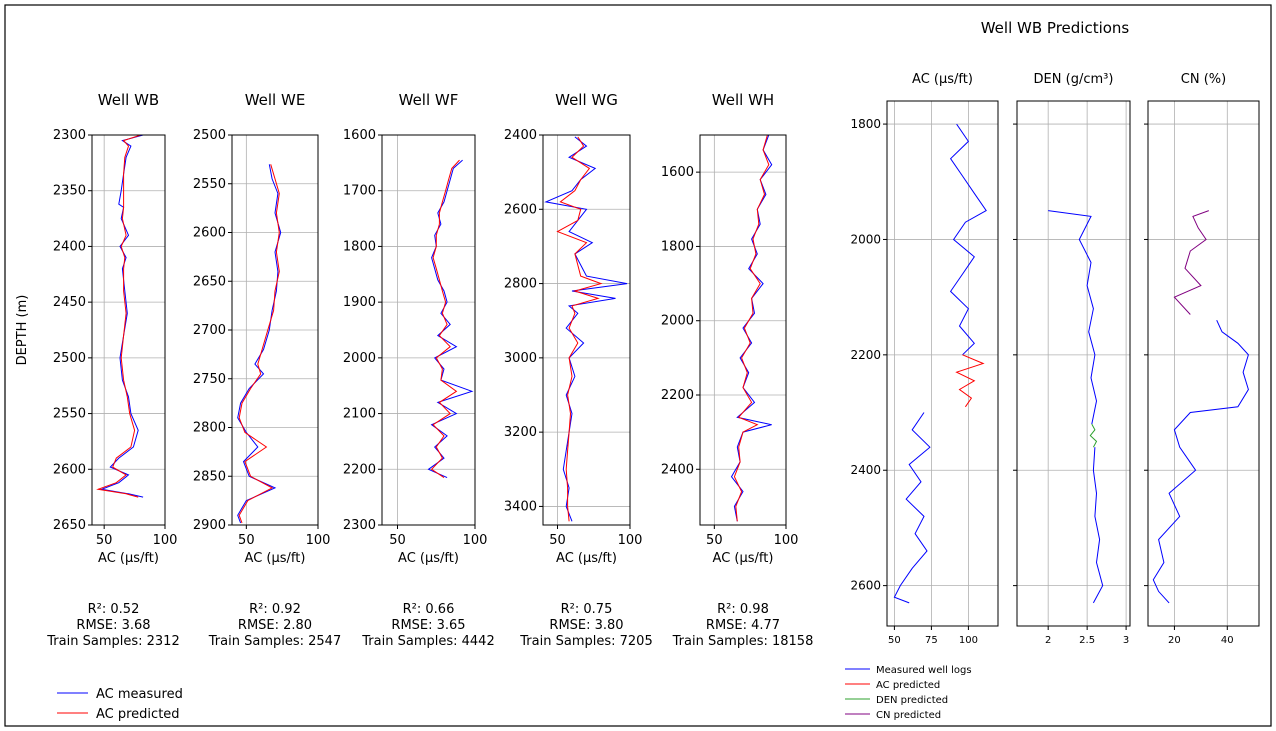 The width and height of the screenshot is (1276, 731). Describe the element at coordinates (275, 609) in the screenshot. I see `stat-line: R²: 0.92` at that location.